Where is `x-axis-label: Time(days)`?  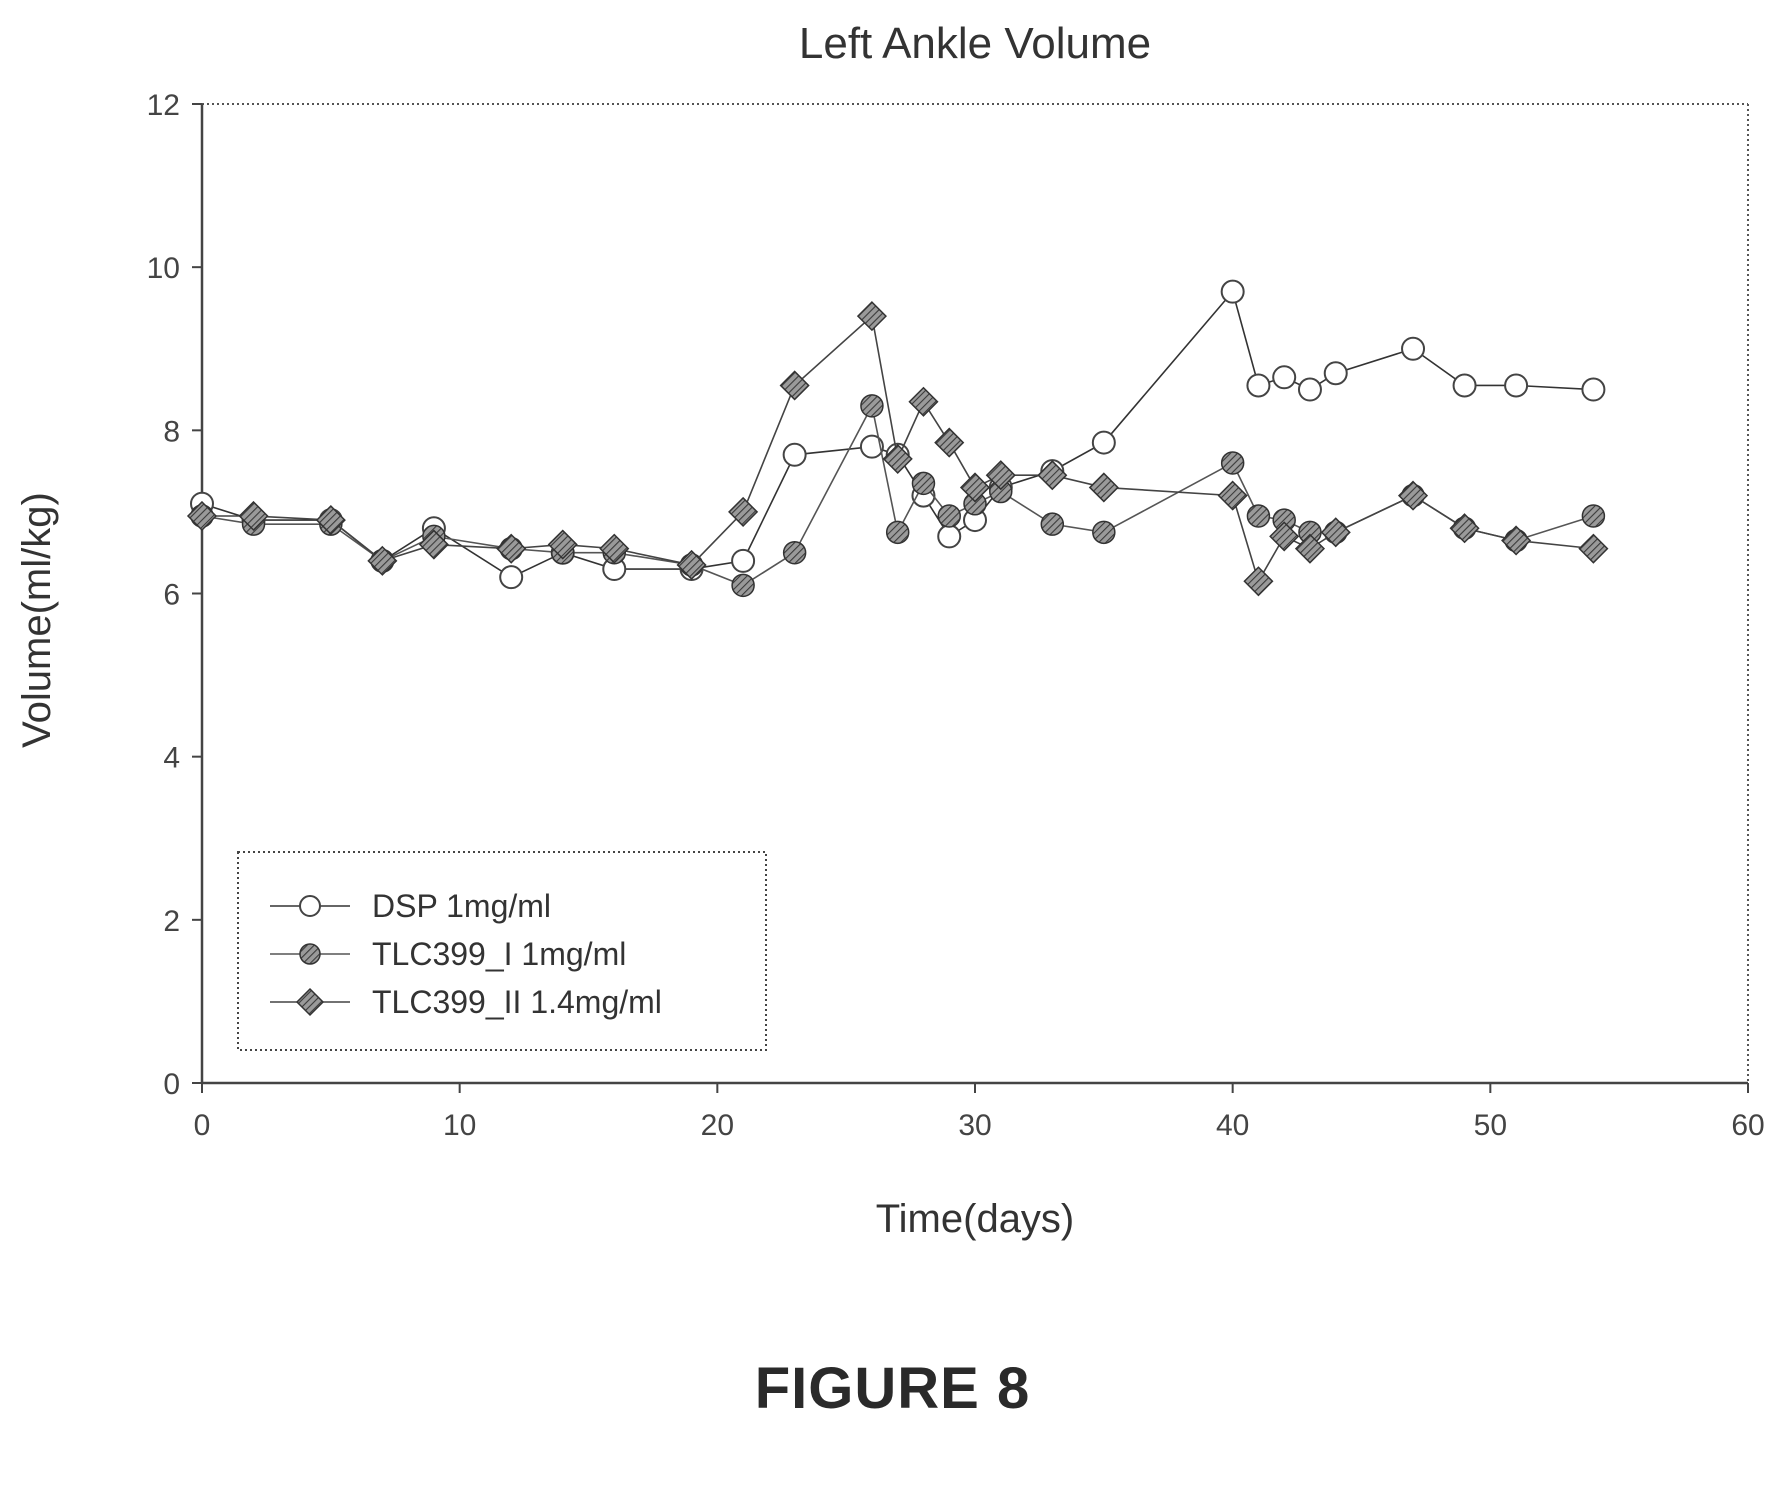 x-axis-label: Time(days) is located at coordinates (975, 1219).